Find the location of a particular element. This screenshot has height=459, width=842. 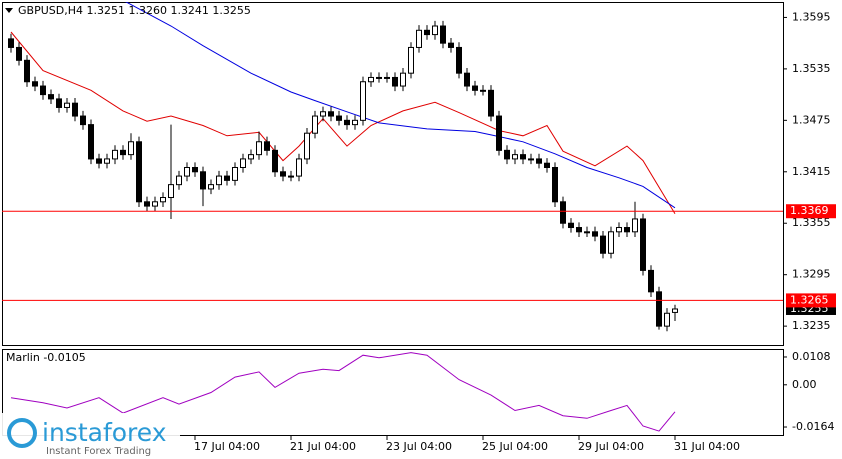

level-label: 1.3265 is located at coordinates (809, 299).